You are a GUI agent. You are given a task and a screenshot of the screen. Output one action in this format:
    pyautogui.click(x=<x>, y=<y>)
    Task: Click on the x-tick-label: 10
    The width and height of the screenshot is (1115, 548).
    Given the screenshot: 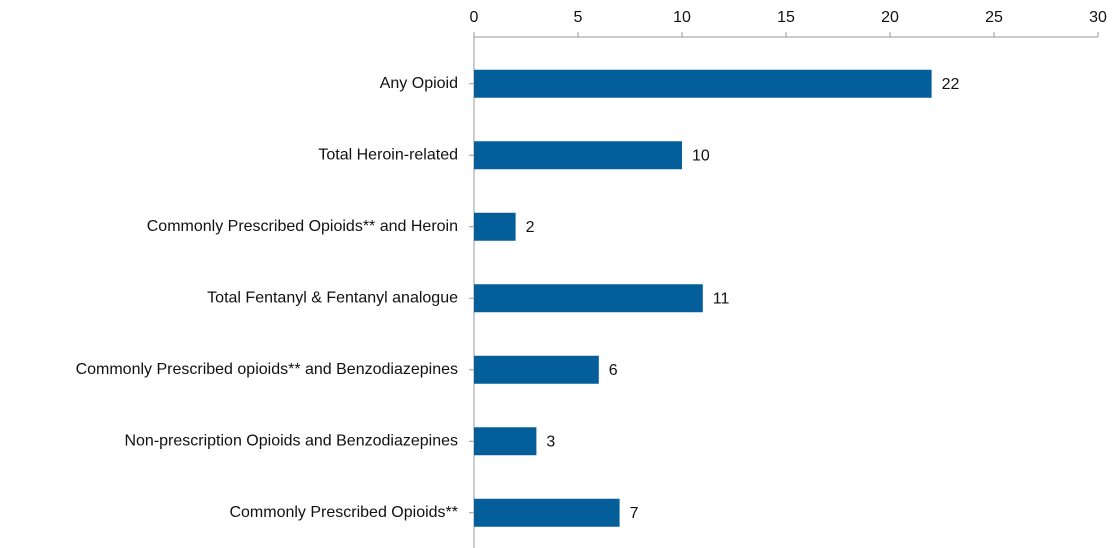 What is the action you would take?
    pyautogui.click(x=682, y=17)
    